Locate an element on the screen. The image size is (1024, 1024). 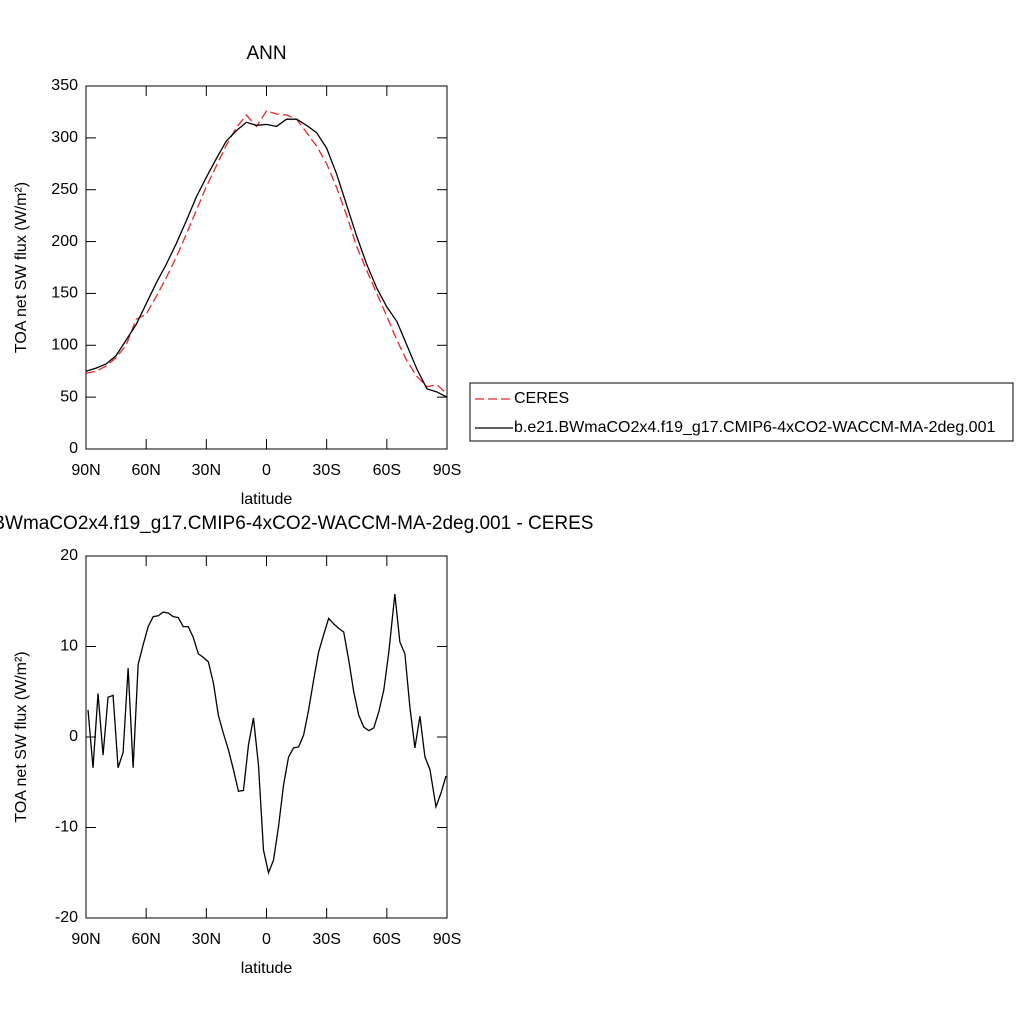
plot-frame is located at coordinates (266, 267).